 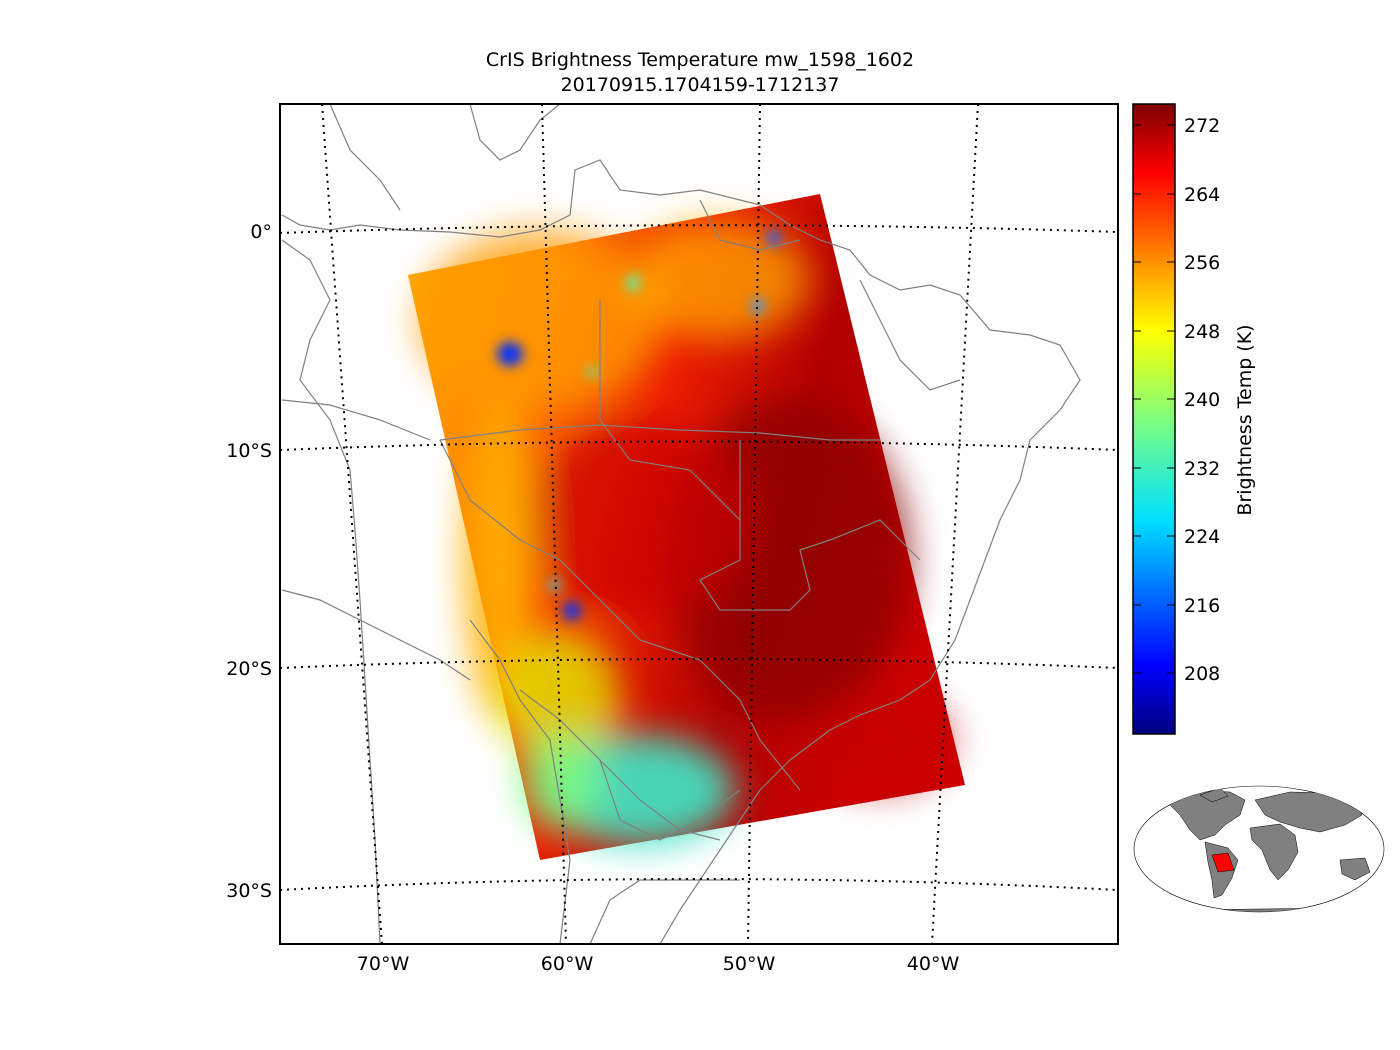 I want to click on lon-label: 60°W, so click(x=567, y=964).